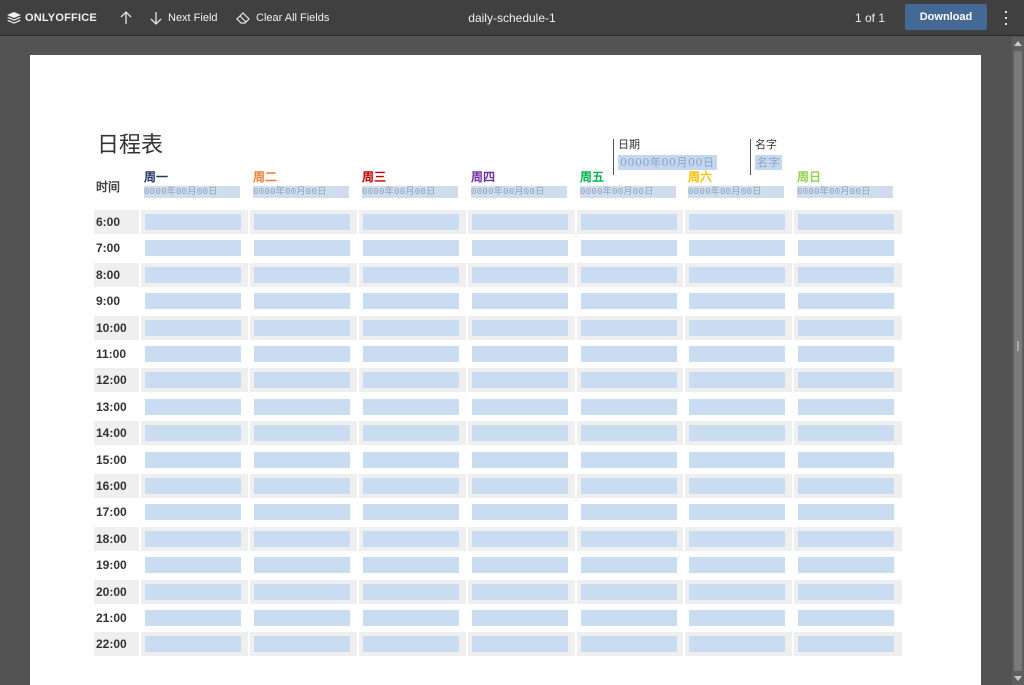 The image size is (1024, 685). Describe the element at coordinates (946, 17) in the screenshot. I see `download-button: Download` at that location.